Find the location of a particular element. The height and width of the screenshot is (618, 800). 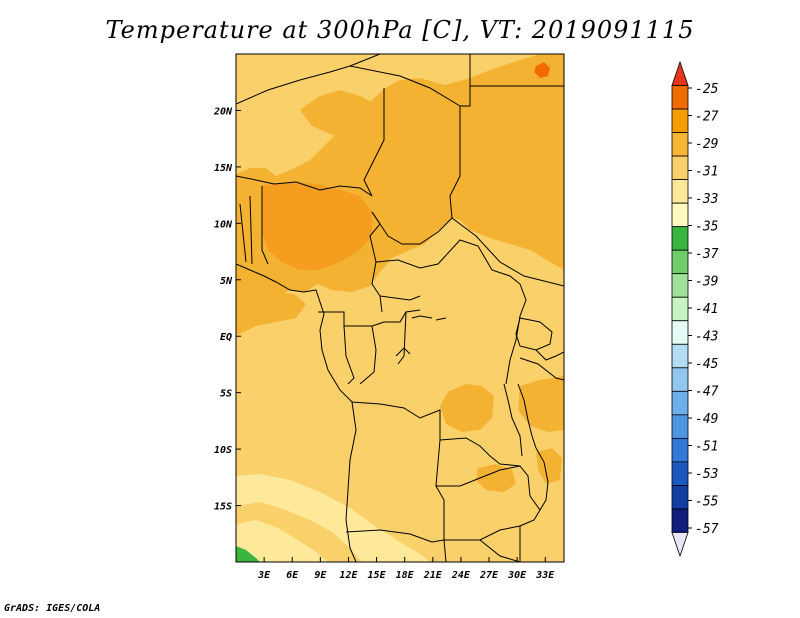

border-chad-sudan-car is located at coordinates (416, 175).